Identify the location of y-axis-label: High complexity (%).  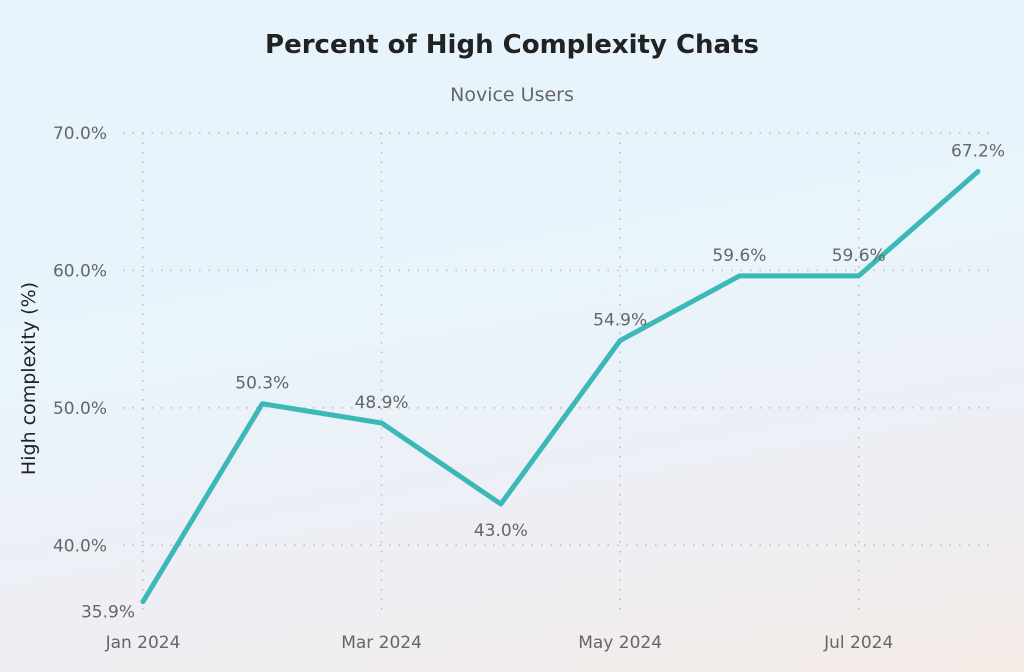
(29, 378).